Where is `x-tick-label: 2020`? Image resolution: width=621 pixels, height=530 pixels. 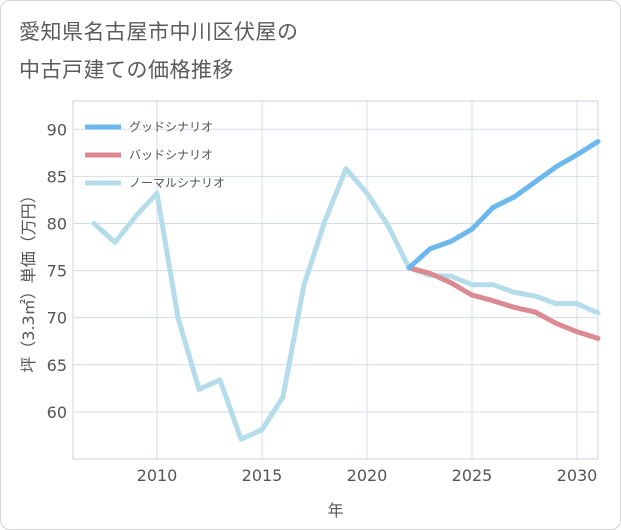
x-tick-label: 2020 is located at coordinates (367, 475).